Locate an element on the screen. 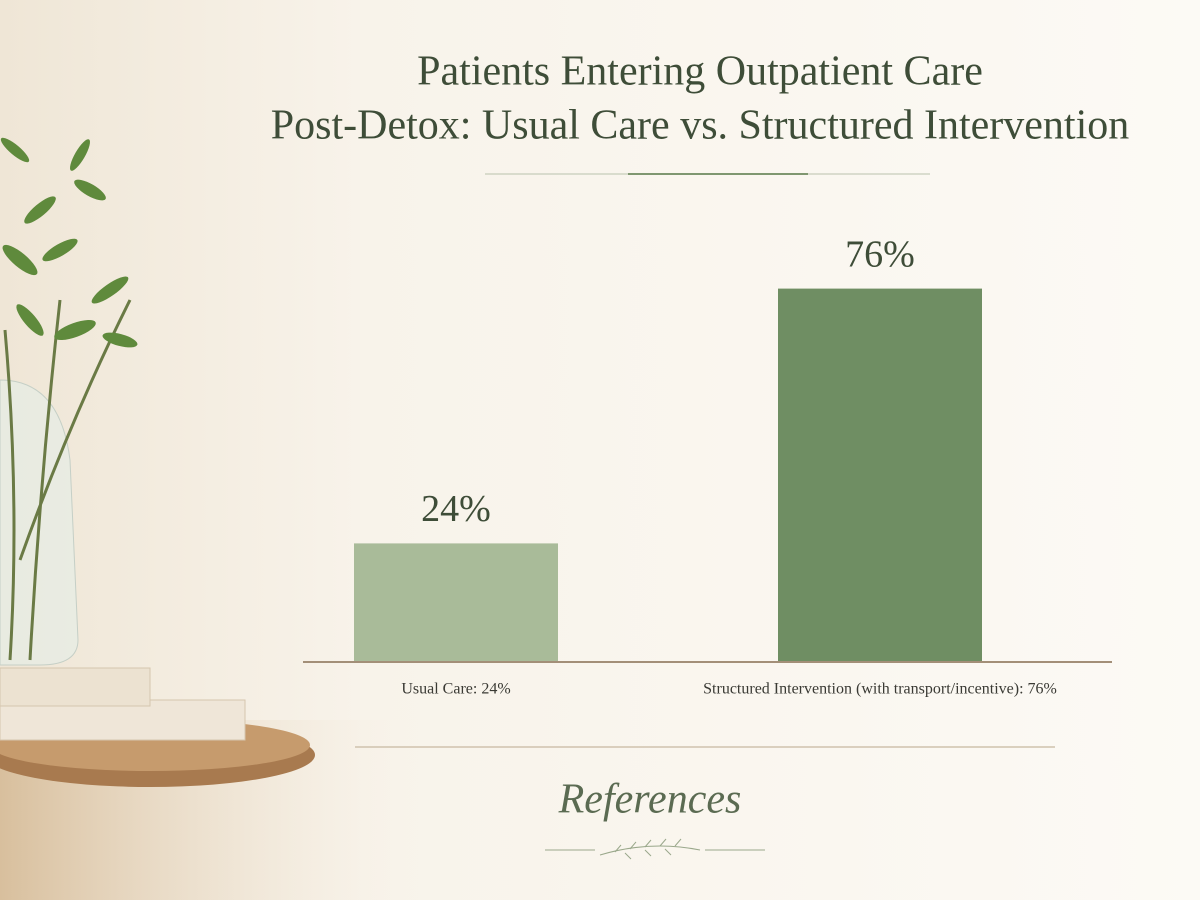  chart-title: Patients Entering Outpatient Care is located at coordinates (700, 72).